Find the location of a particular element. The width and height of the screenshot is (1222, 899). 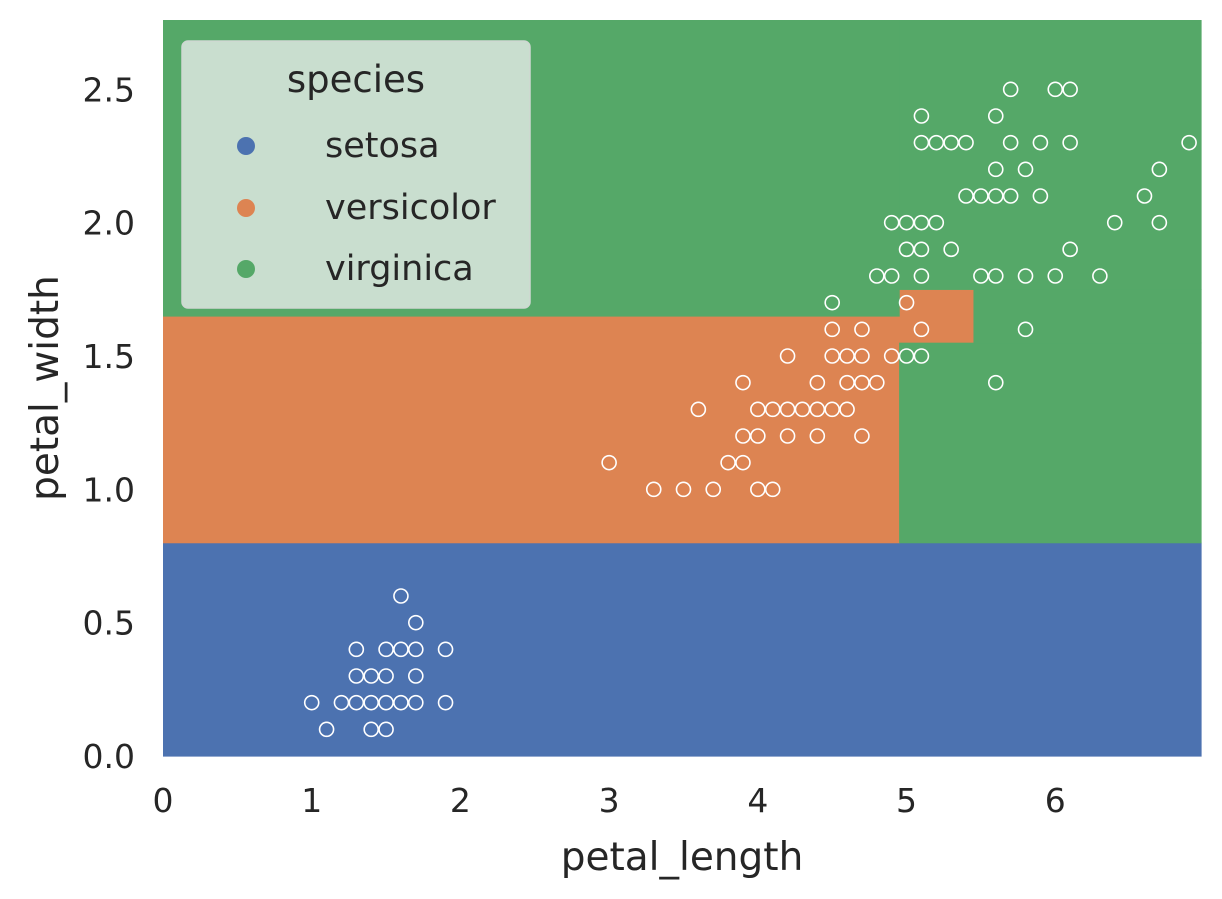

y-tick-label: 0.0 is located at coordinates (109, 756).